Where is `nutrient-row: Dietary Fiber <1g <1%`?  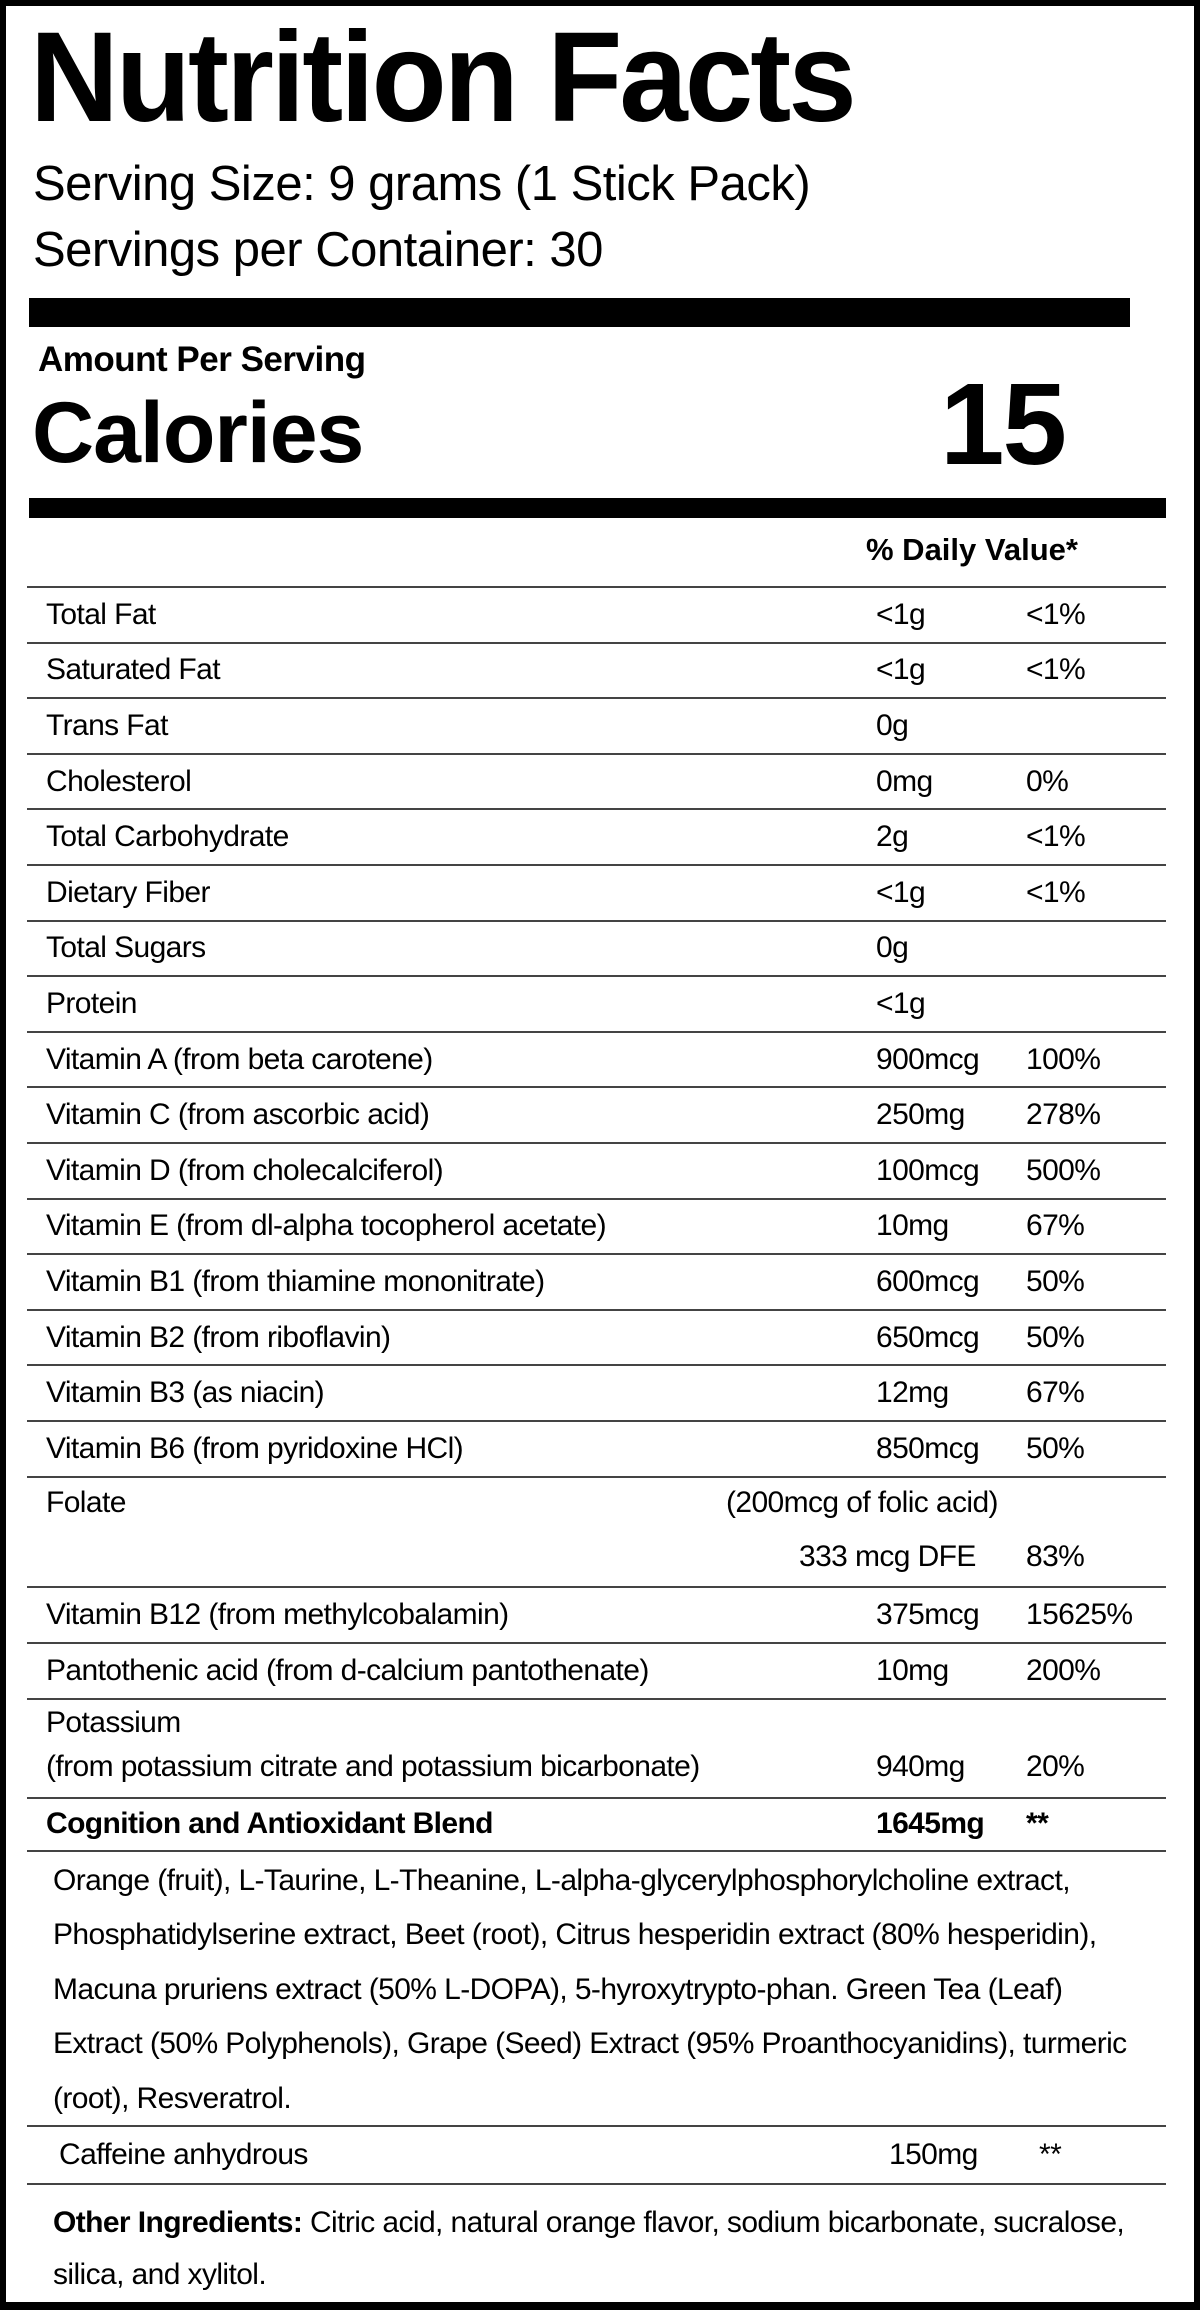
nutrient-row: Dietary Fiber <1g <1% is located at coordinates (596, 894).